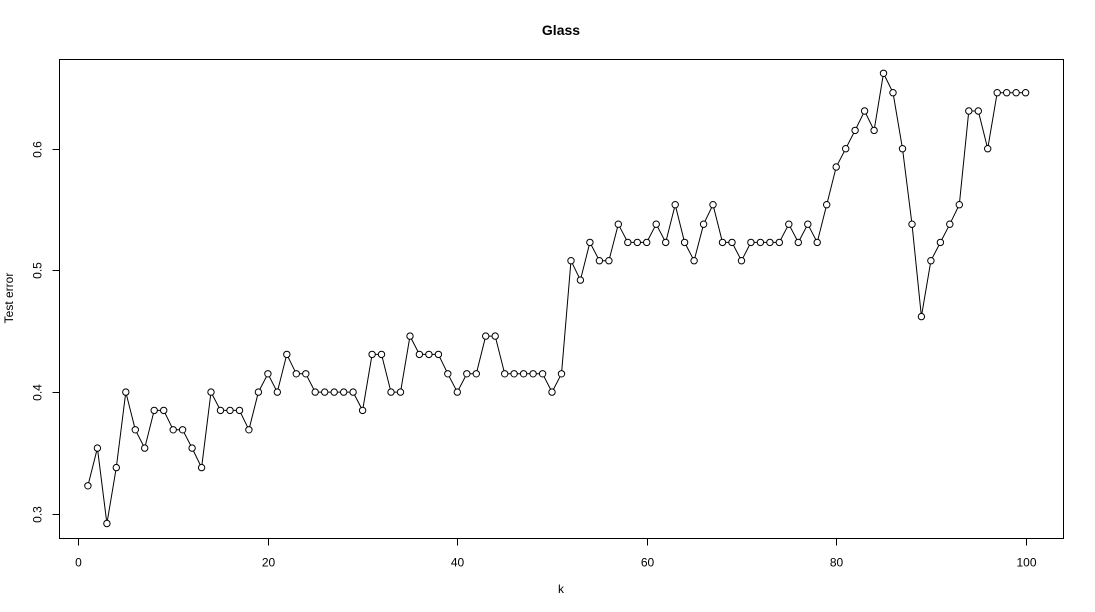 The image size is (1095, 612). What do you see at coordinates (1026, 563) in the screenshot?
I see `x-tick-label-100: 100` at bounding box center [1026, 563].